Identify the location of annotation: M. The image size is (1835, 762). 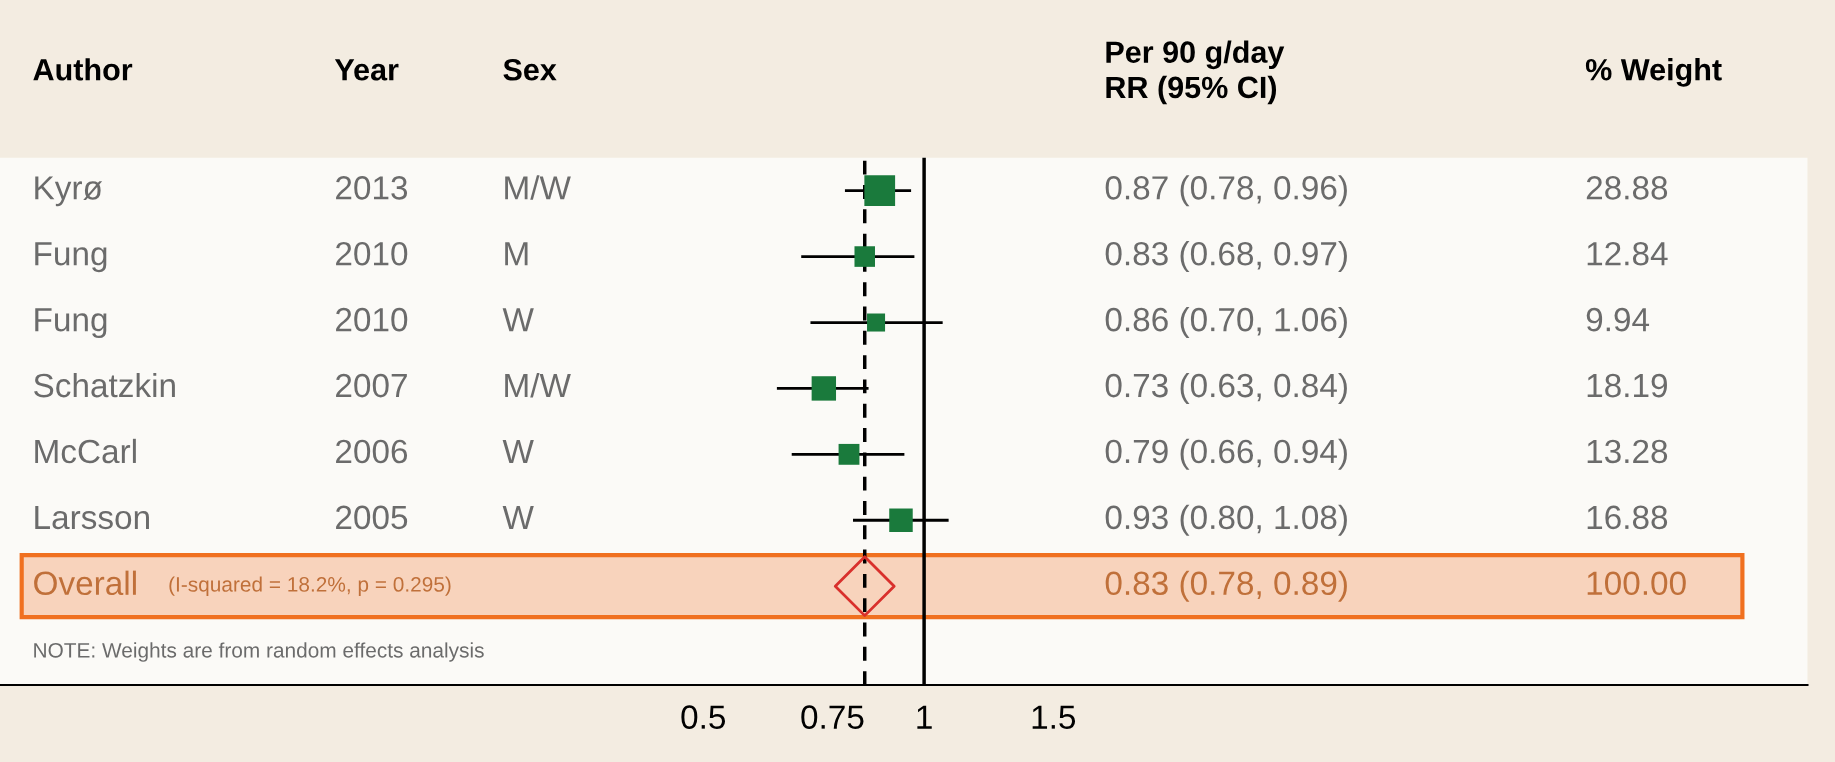
(516, 254).